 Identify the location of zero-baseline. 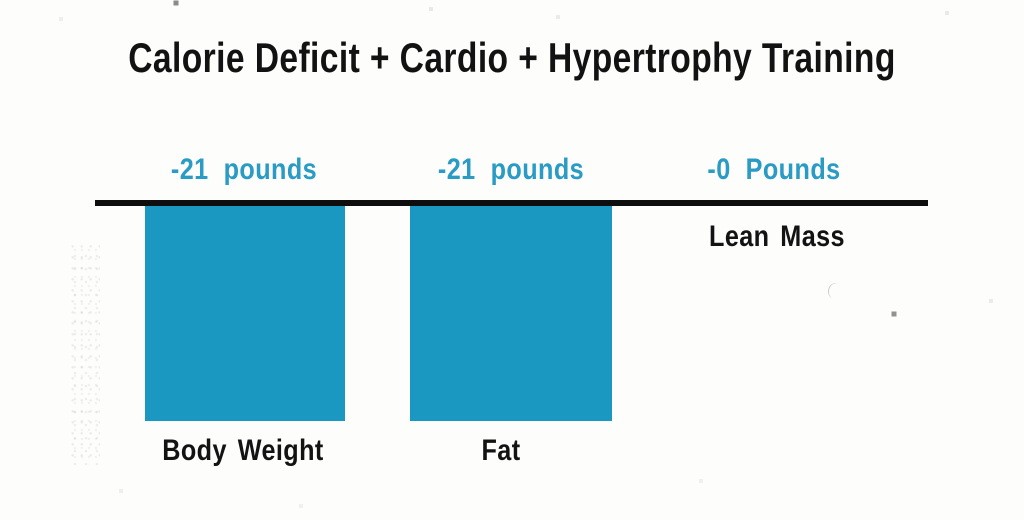
(511, 203).